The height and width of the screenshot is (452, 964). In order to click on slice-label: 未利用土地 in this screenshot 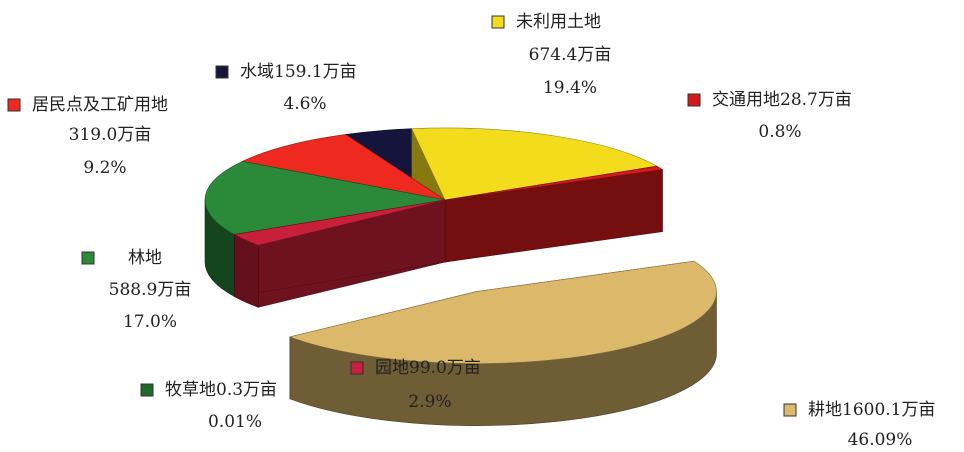, I will do `click(558, 22)`.